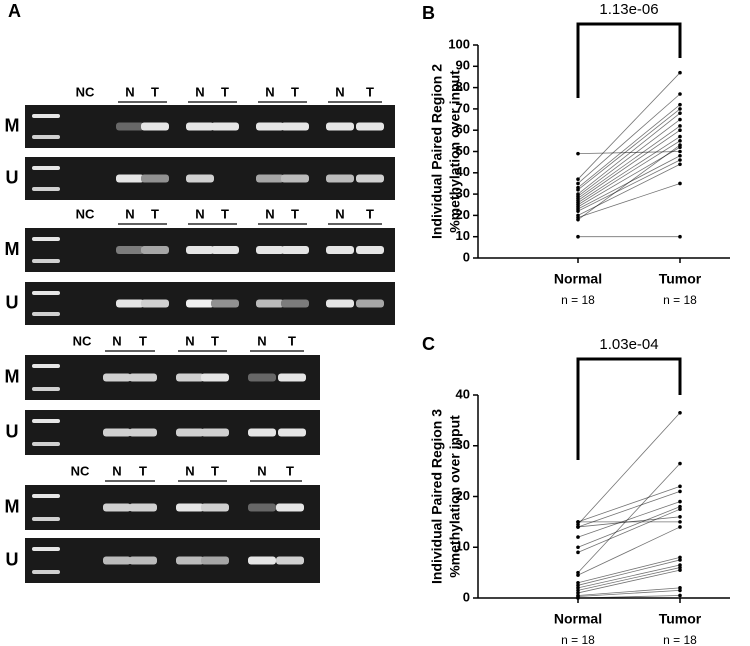 The image size is (750, 646). I want to click on y-tick-label: 40, so click(463, 393).